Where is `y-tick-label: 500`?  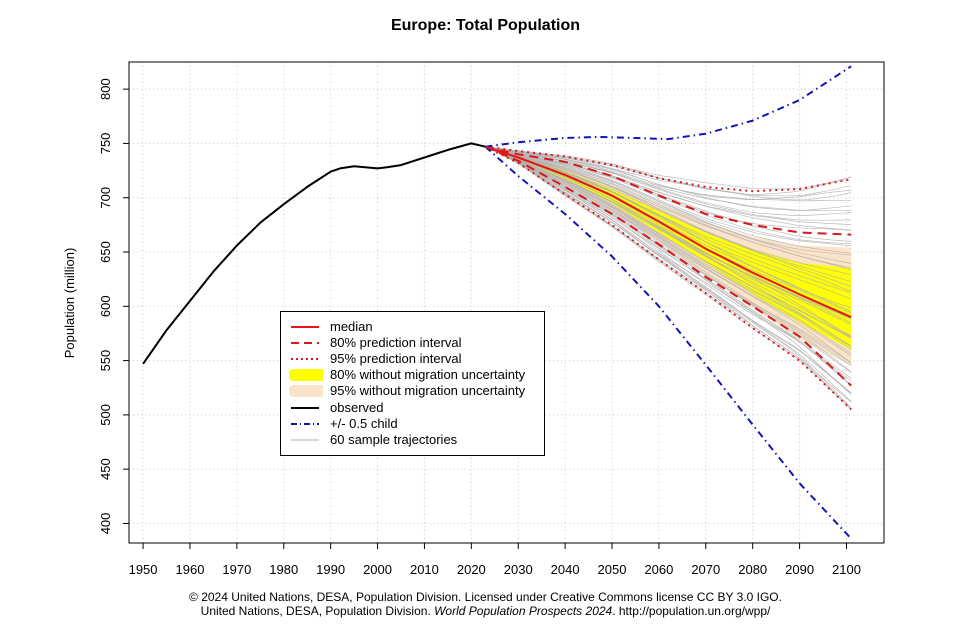
y-tick-label: 500 is located at coordinates (105, 415).